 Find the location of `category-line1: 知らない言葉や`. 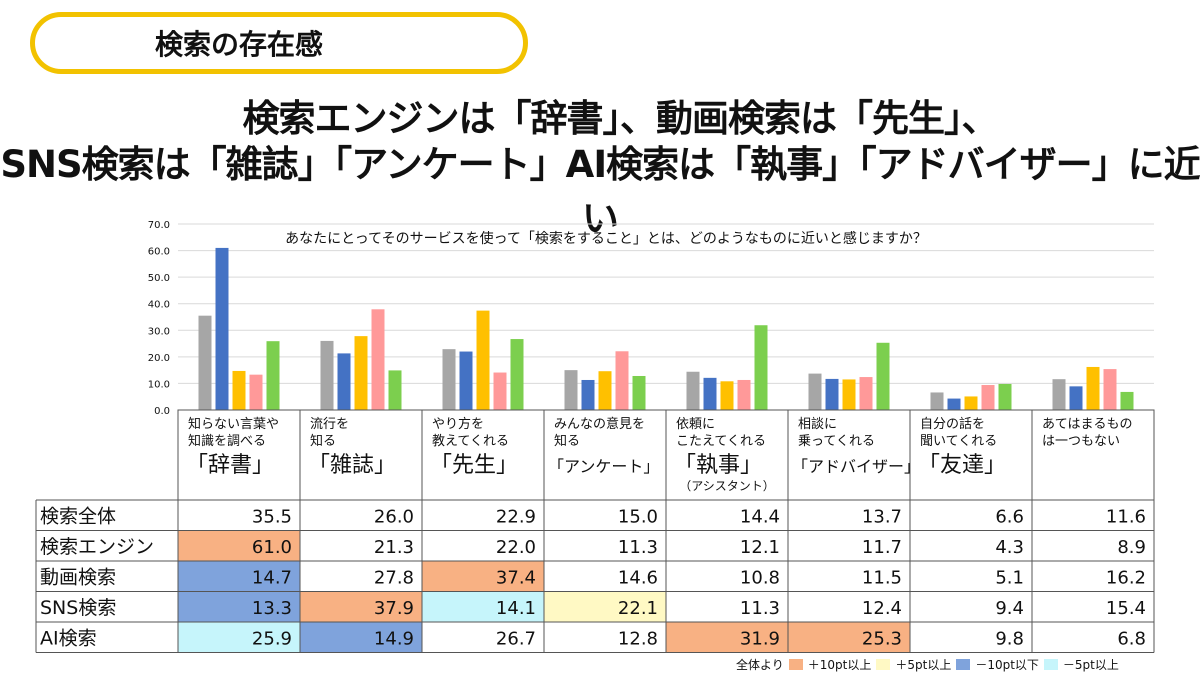

category-line1: 知らない言葉や is located at coordinates (233, 424).